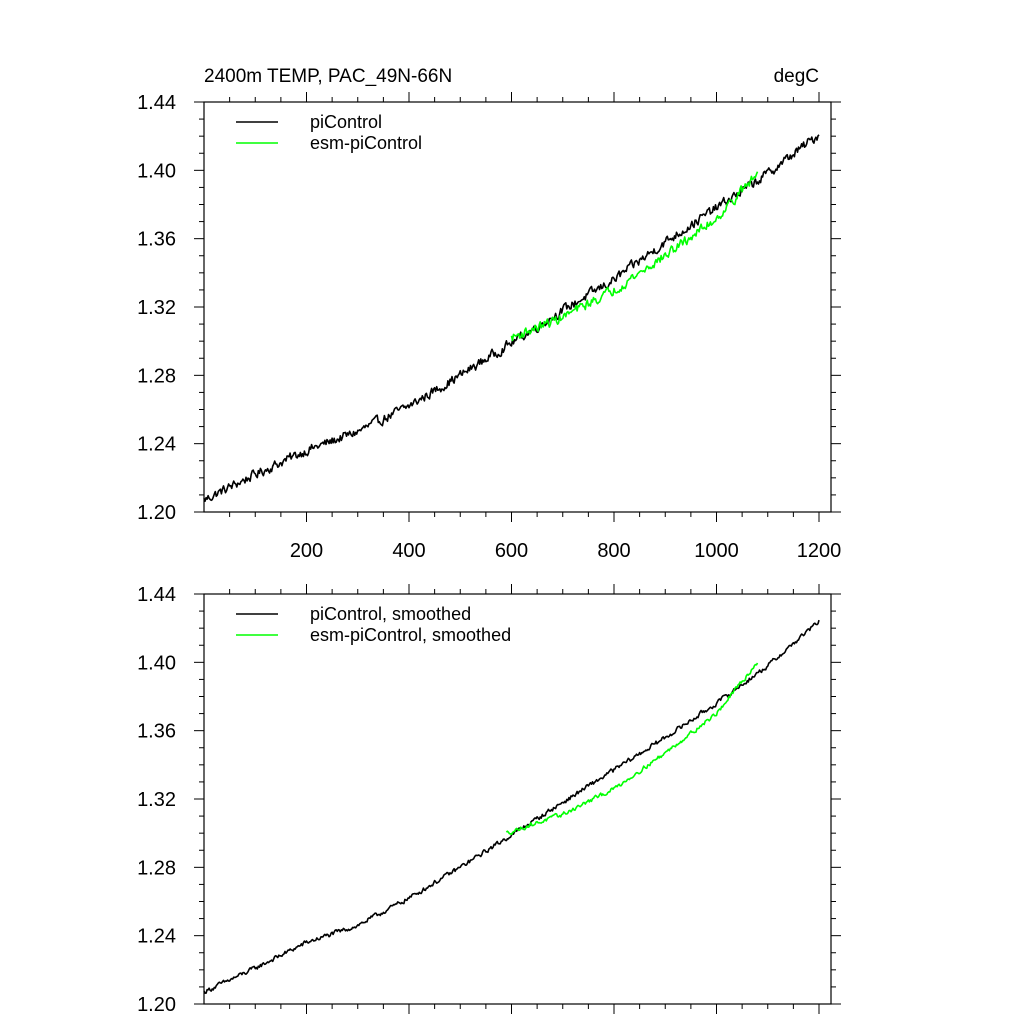 This screenshot has height=1024, width=1024. What do you see at coordinates (410, 635) in the screenshot?
I see `legend-label: esm-piControl, smoothed` at bounding box center [410, 635].